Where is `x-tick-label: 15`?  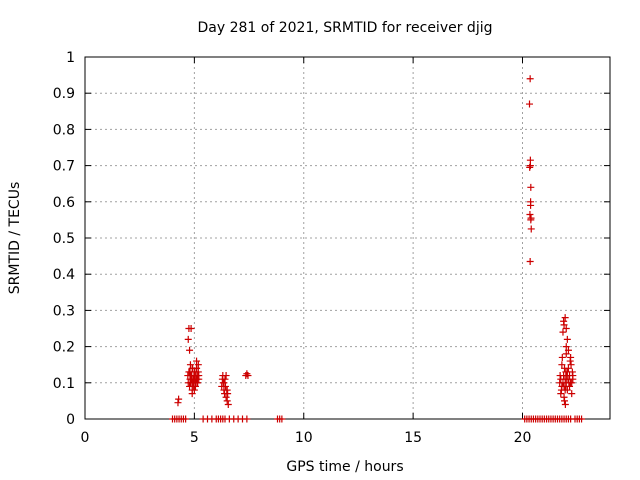
x-tick-label: 15 is located at coordinates (413, 438).